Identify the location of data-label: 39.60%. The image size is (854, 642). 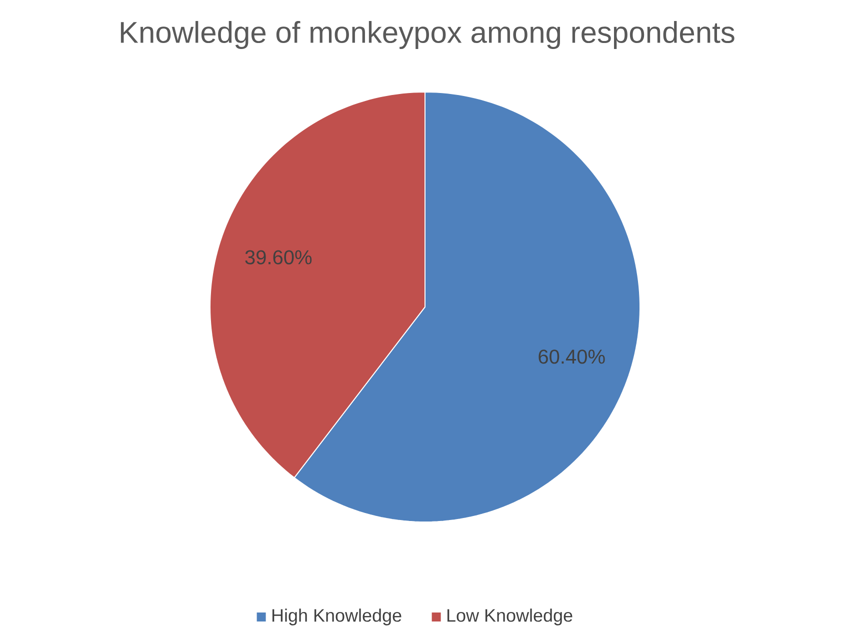
(278, 257).